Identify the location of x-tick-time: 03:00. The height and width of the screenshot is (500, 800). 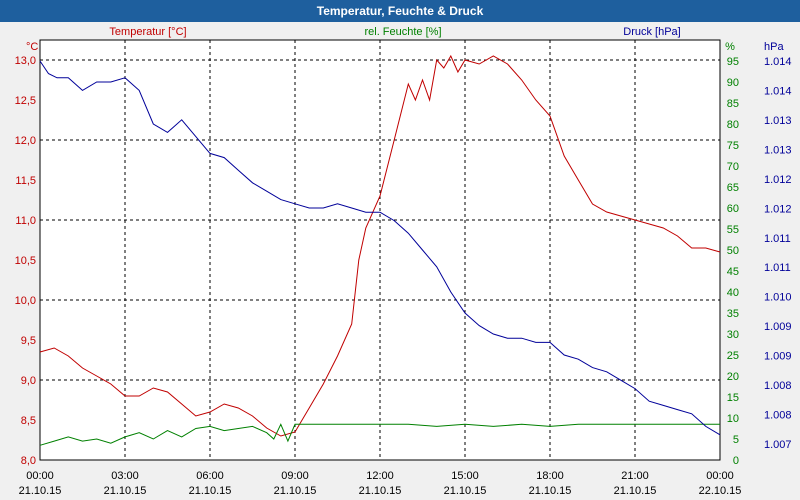
(125, 476).